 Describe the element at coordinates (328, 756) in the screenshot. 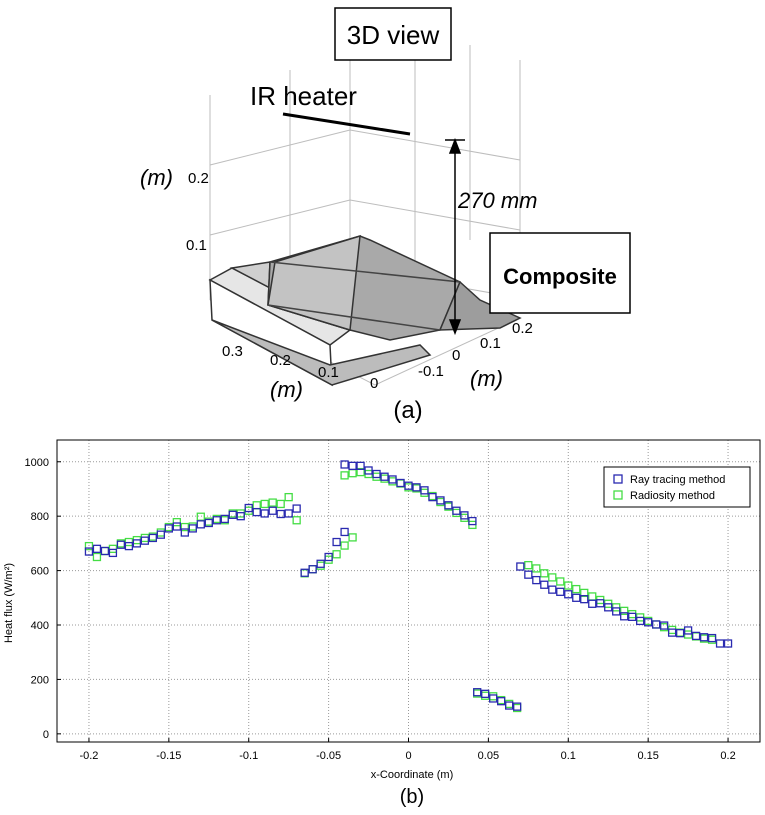

I see `x-tick-label: -0.05` at that location.